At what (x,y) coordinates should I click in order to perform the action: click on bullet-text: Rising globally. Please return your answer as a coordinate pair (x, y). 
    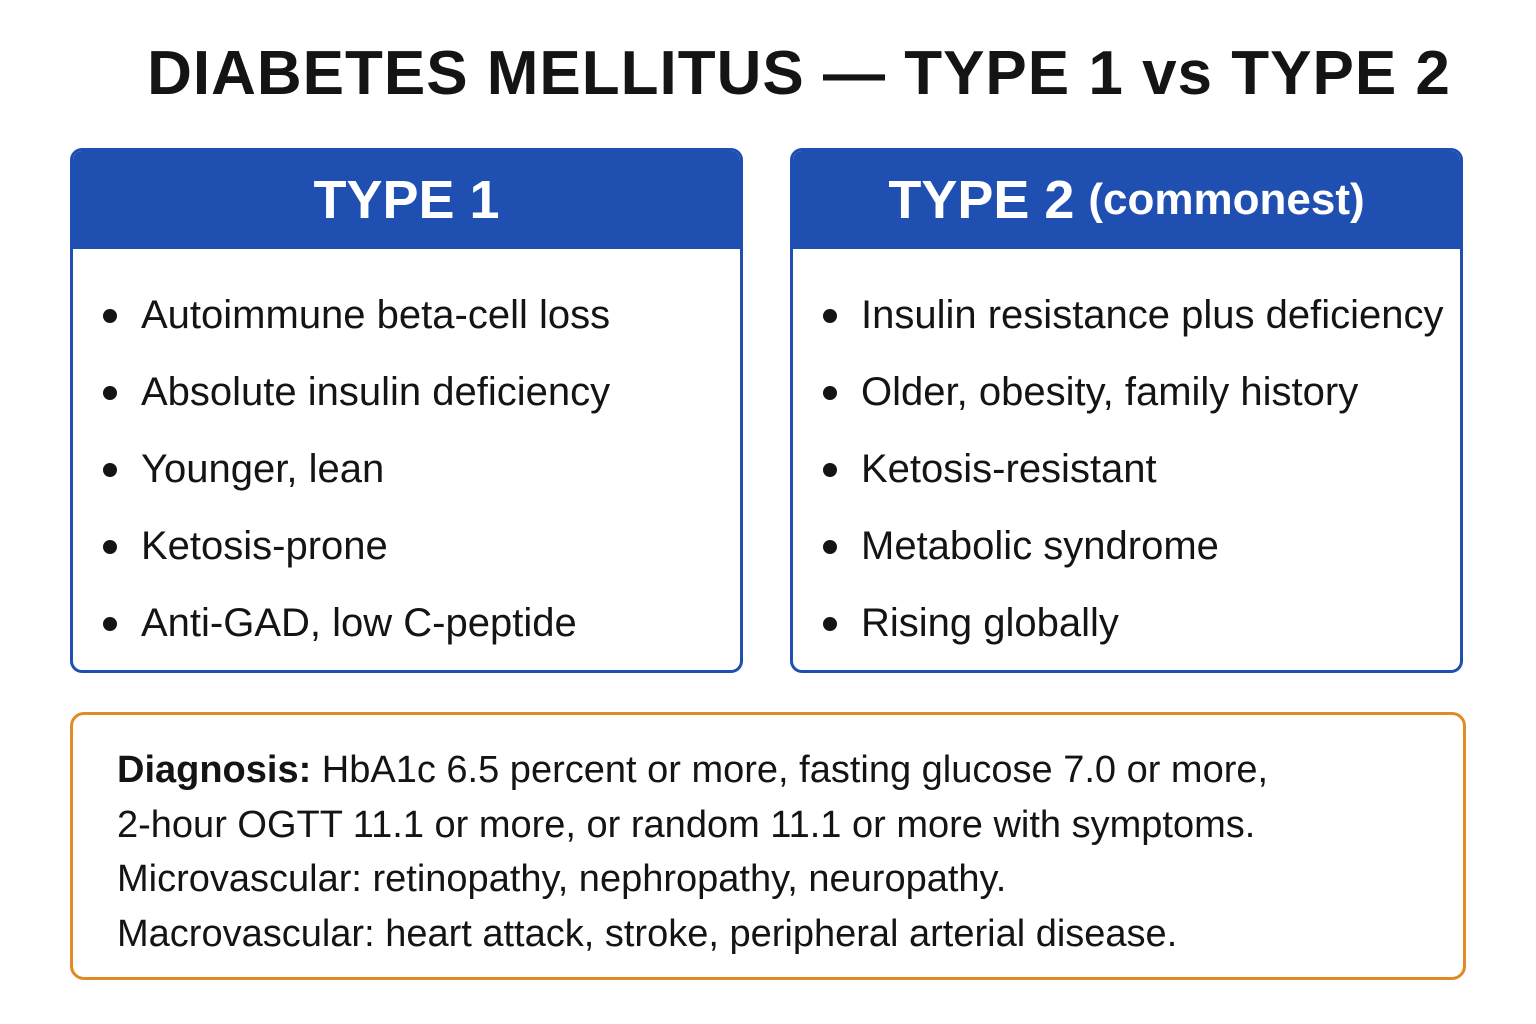
    Looking at the image, I should click on (990, 623).